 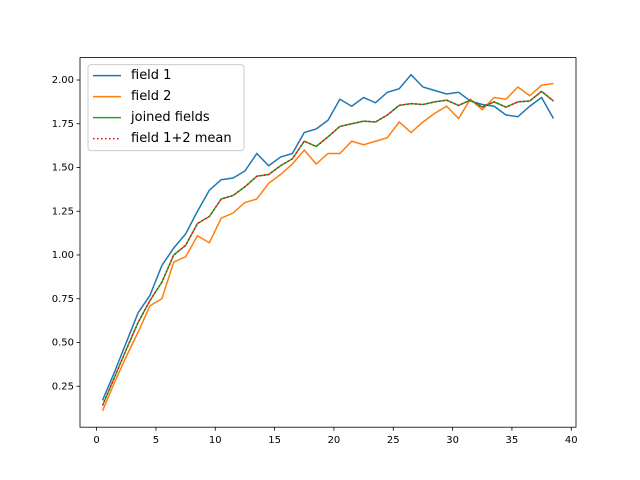 What do you see at coordinates (452, 440) in the screenshot?
I see `x-tick-label: 30` at bounding box center [452, 440].